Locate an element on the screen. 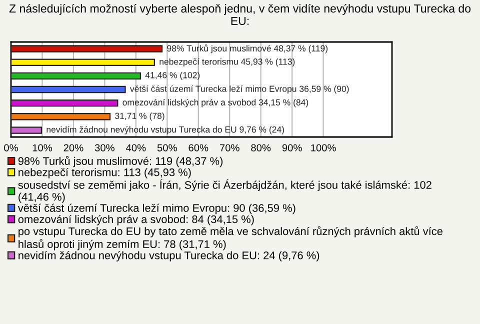 The width and height of the screenshot is (480, 324). legend-label: nevidím žádnou nevýhodu vstupu Turecka do EU: 24 (9,76 %) is located at coordinates (169, 256).